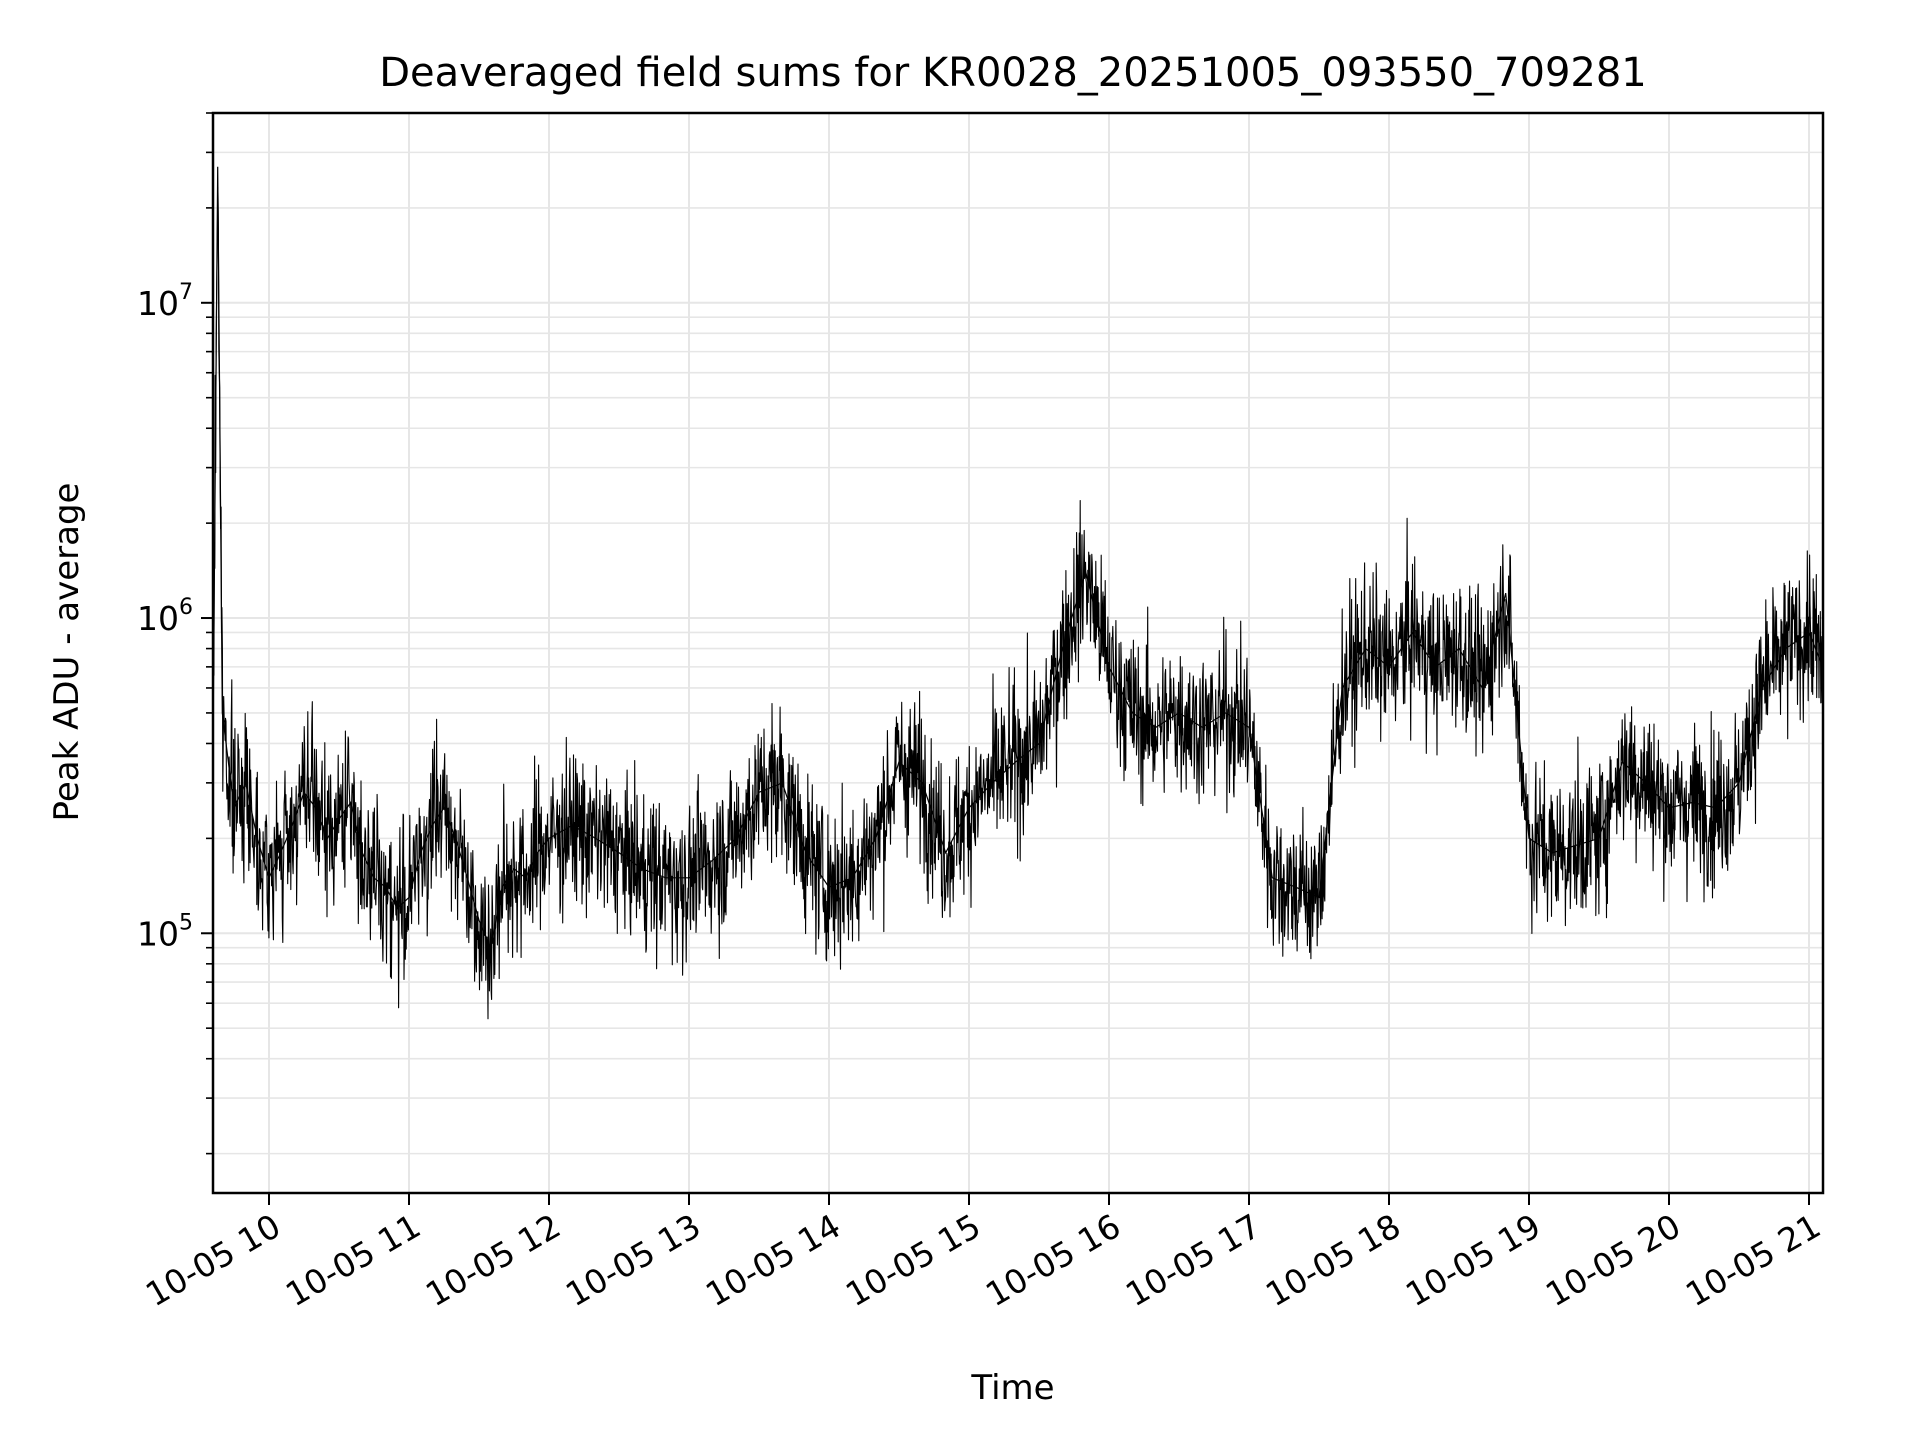  I want to click on x-tick-label: 10-05 12, so click(493, 1260).